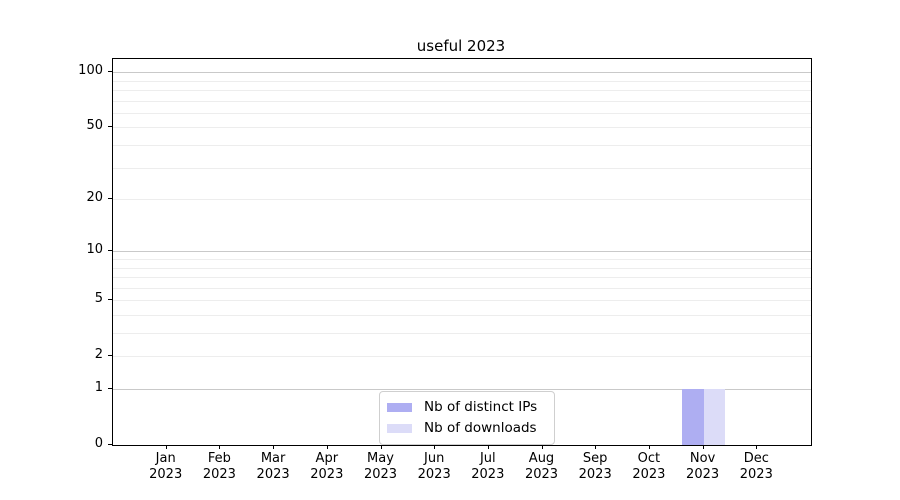 The width and height of the screenshot is (900, 500). What do you see at coordinates (541, 466) in the screenshot?
I see `x-tick-label: Aug 2023` at bounding box center [541, 466].